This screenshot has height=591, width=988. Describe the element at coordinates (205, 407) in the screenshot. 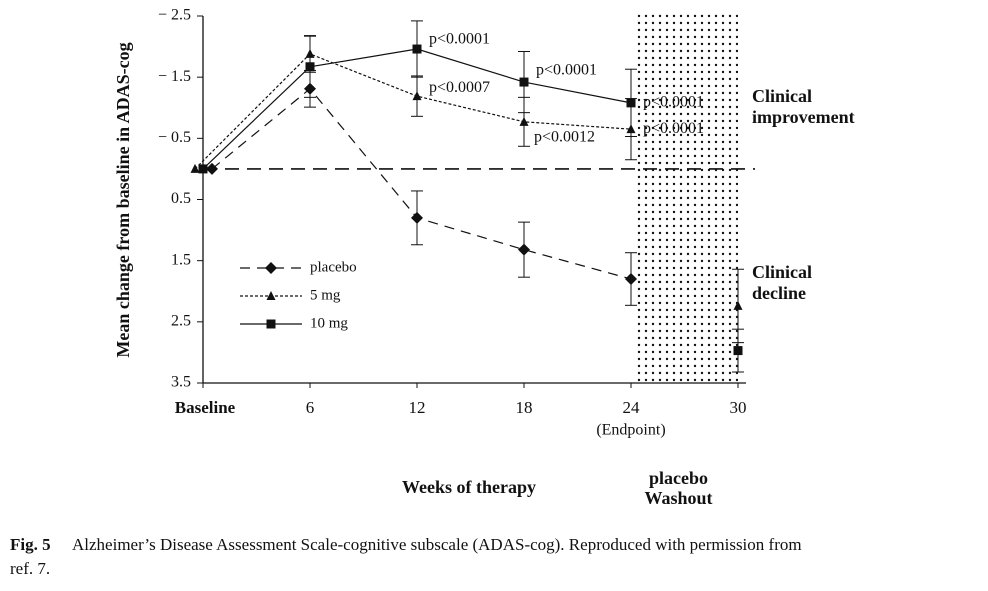

I see `x-tick-label: Baseline` at that location.